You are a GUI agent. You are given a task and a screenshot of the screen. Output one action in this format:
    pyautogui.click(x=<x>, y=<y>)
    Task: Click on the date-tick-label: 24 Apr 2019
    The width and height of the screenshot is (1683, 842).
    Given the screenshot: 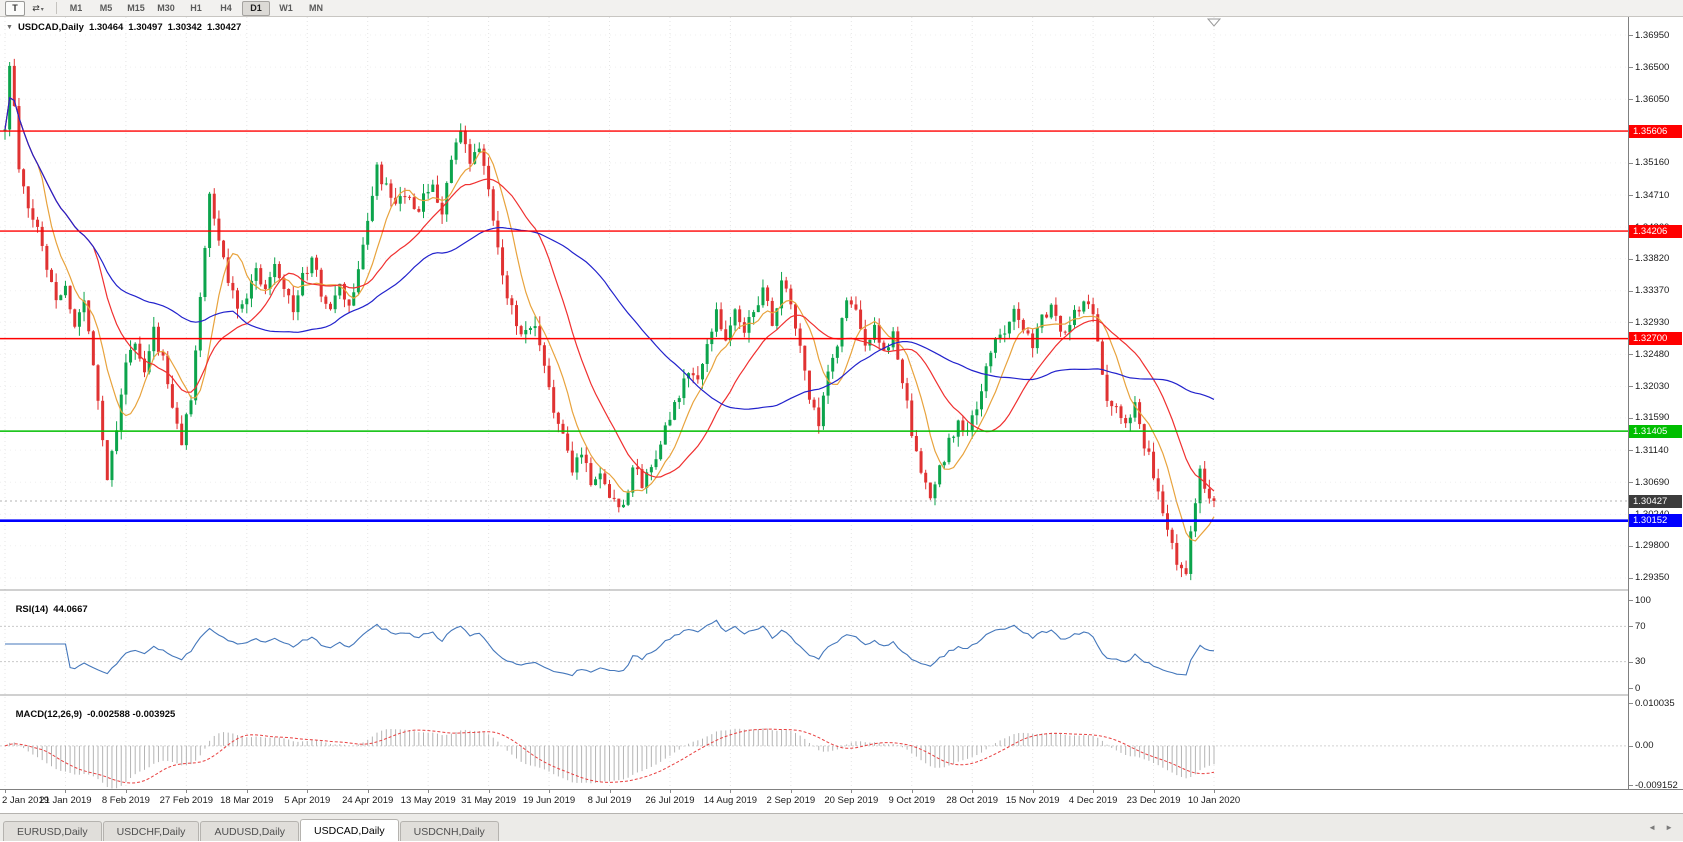 What is the action you would take?
    pyautogui.click(x=368, y=800)
    